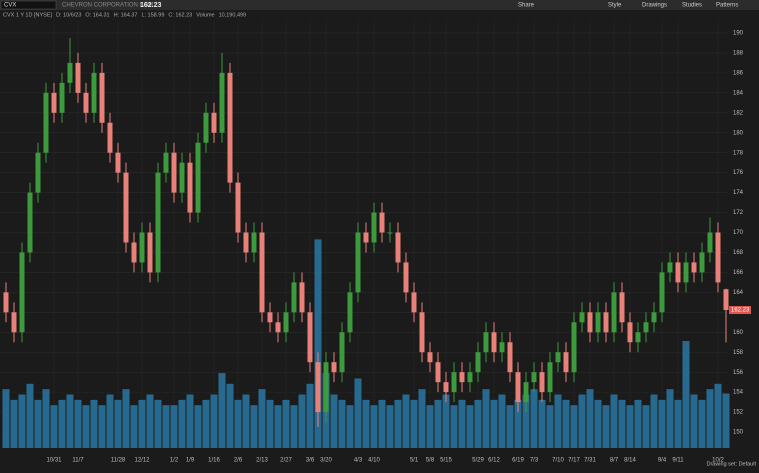  I want to click on y-tick-label: 160, so click(738, 333).